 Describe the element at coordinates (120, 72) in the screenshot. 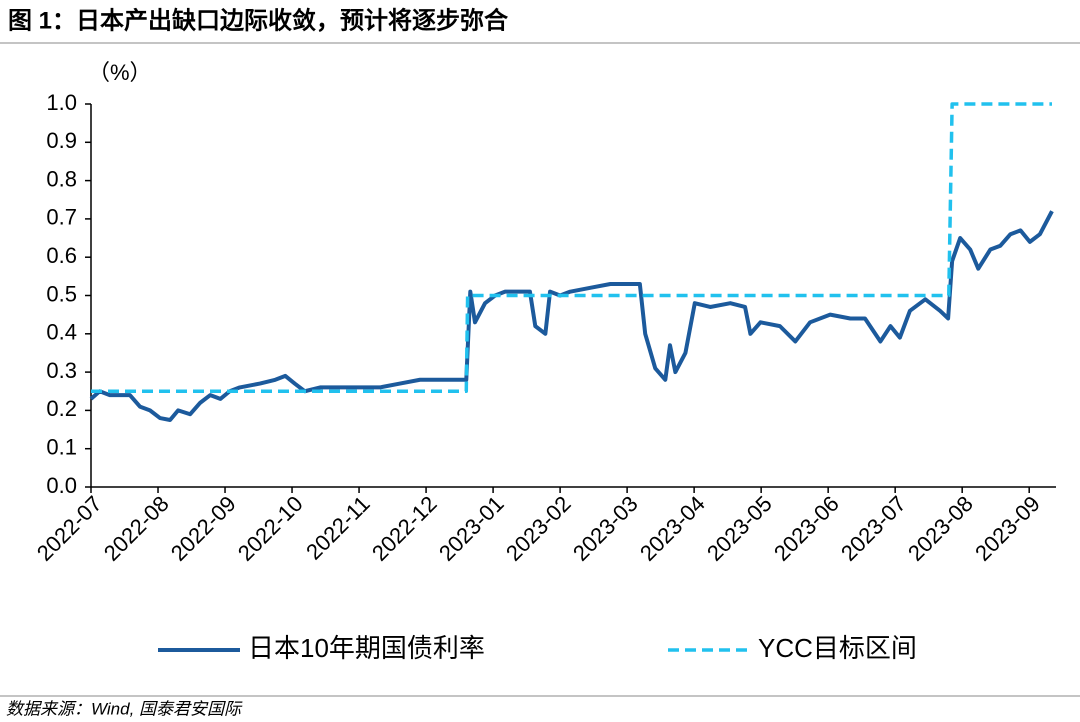

I see `y-axis-unit: （%）` at that location.